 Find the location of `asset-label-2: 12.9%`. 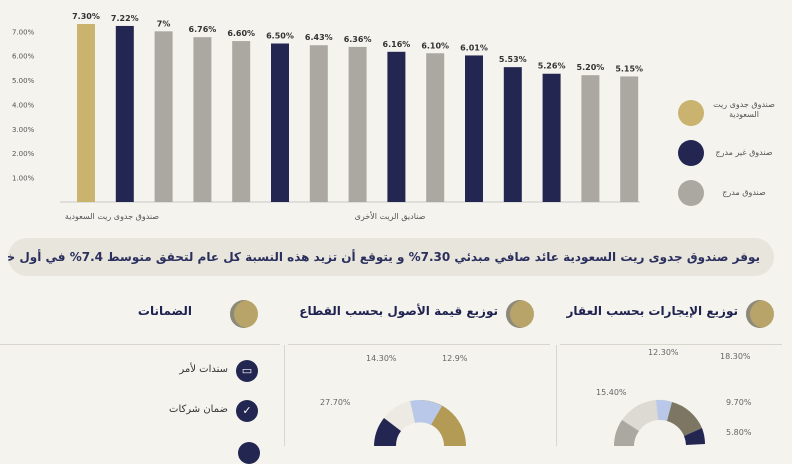

asset-label-2: 12.9% is located at coordinates (455, 358).